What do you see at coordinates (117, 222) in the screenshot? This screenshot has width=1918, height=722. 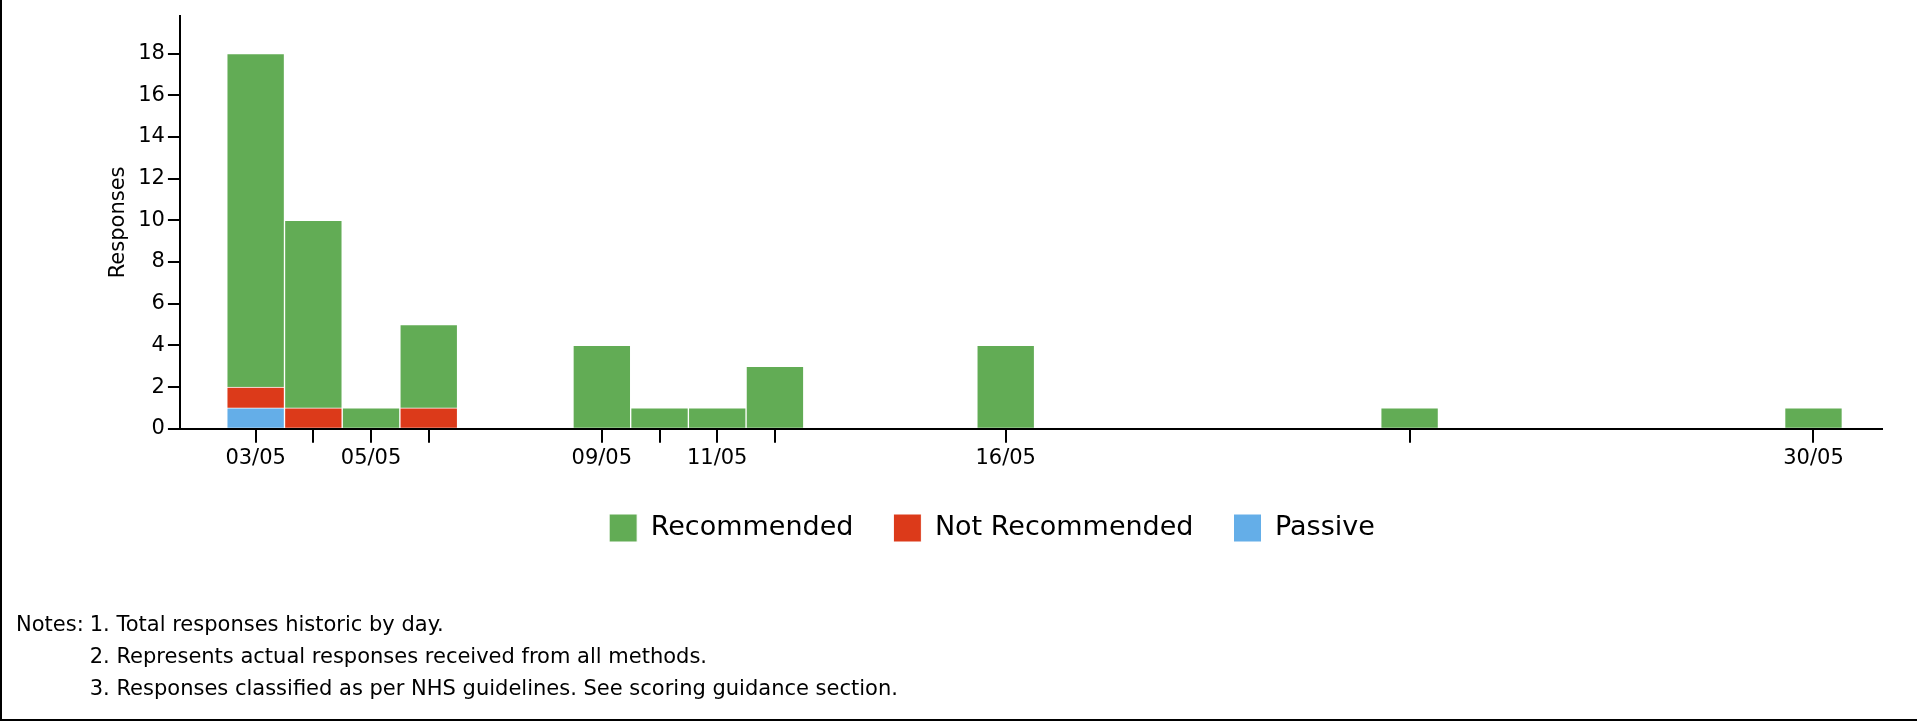 I see `y-axis-title: Responses` at bounding box center [117, 222].